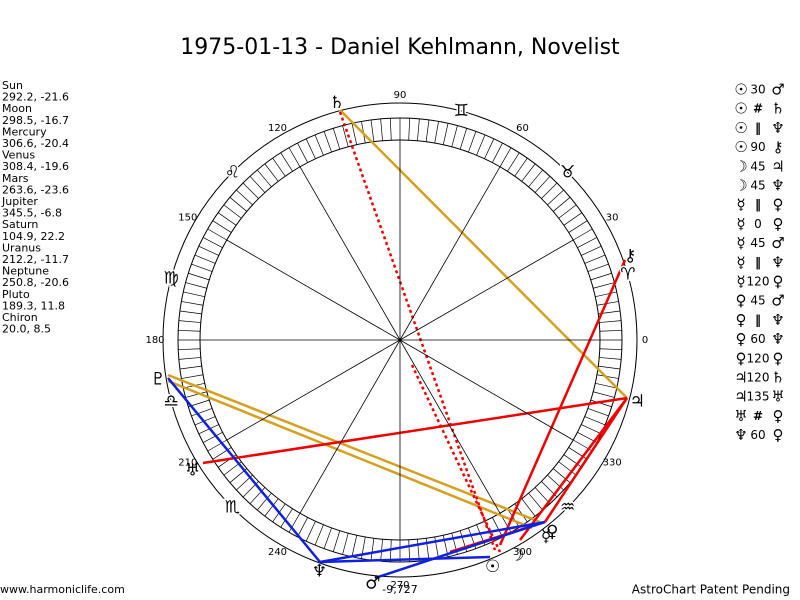 The height and width of the screenshot is (600, 800). What do you see at coordinates (461, 111) in the screenshot?
I see `zodiac-sign: ♊` at bounding box center [461, 111].